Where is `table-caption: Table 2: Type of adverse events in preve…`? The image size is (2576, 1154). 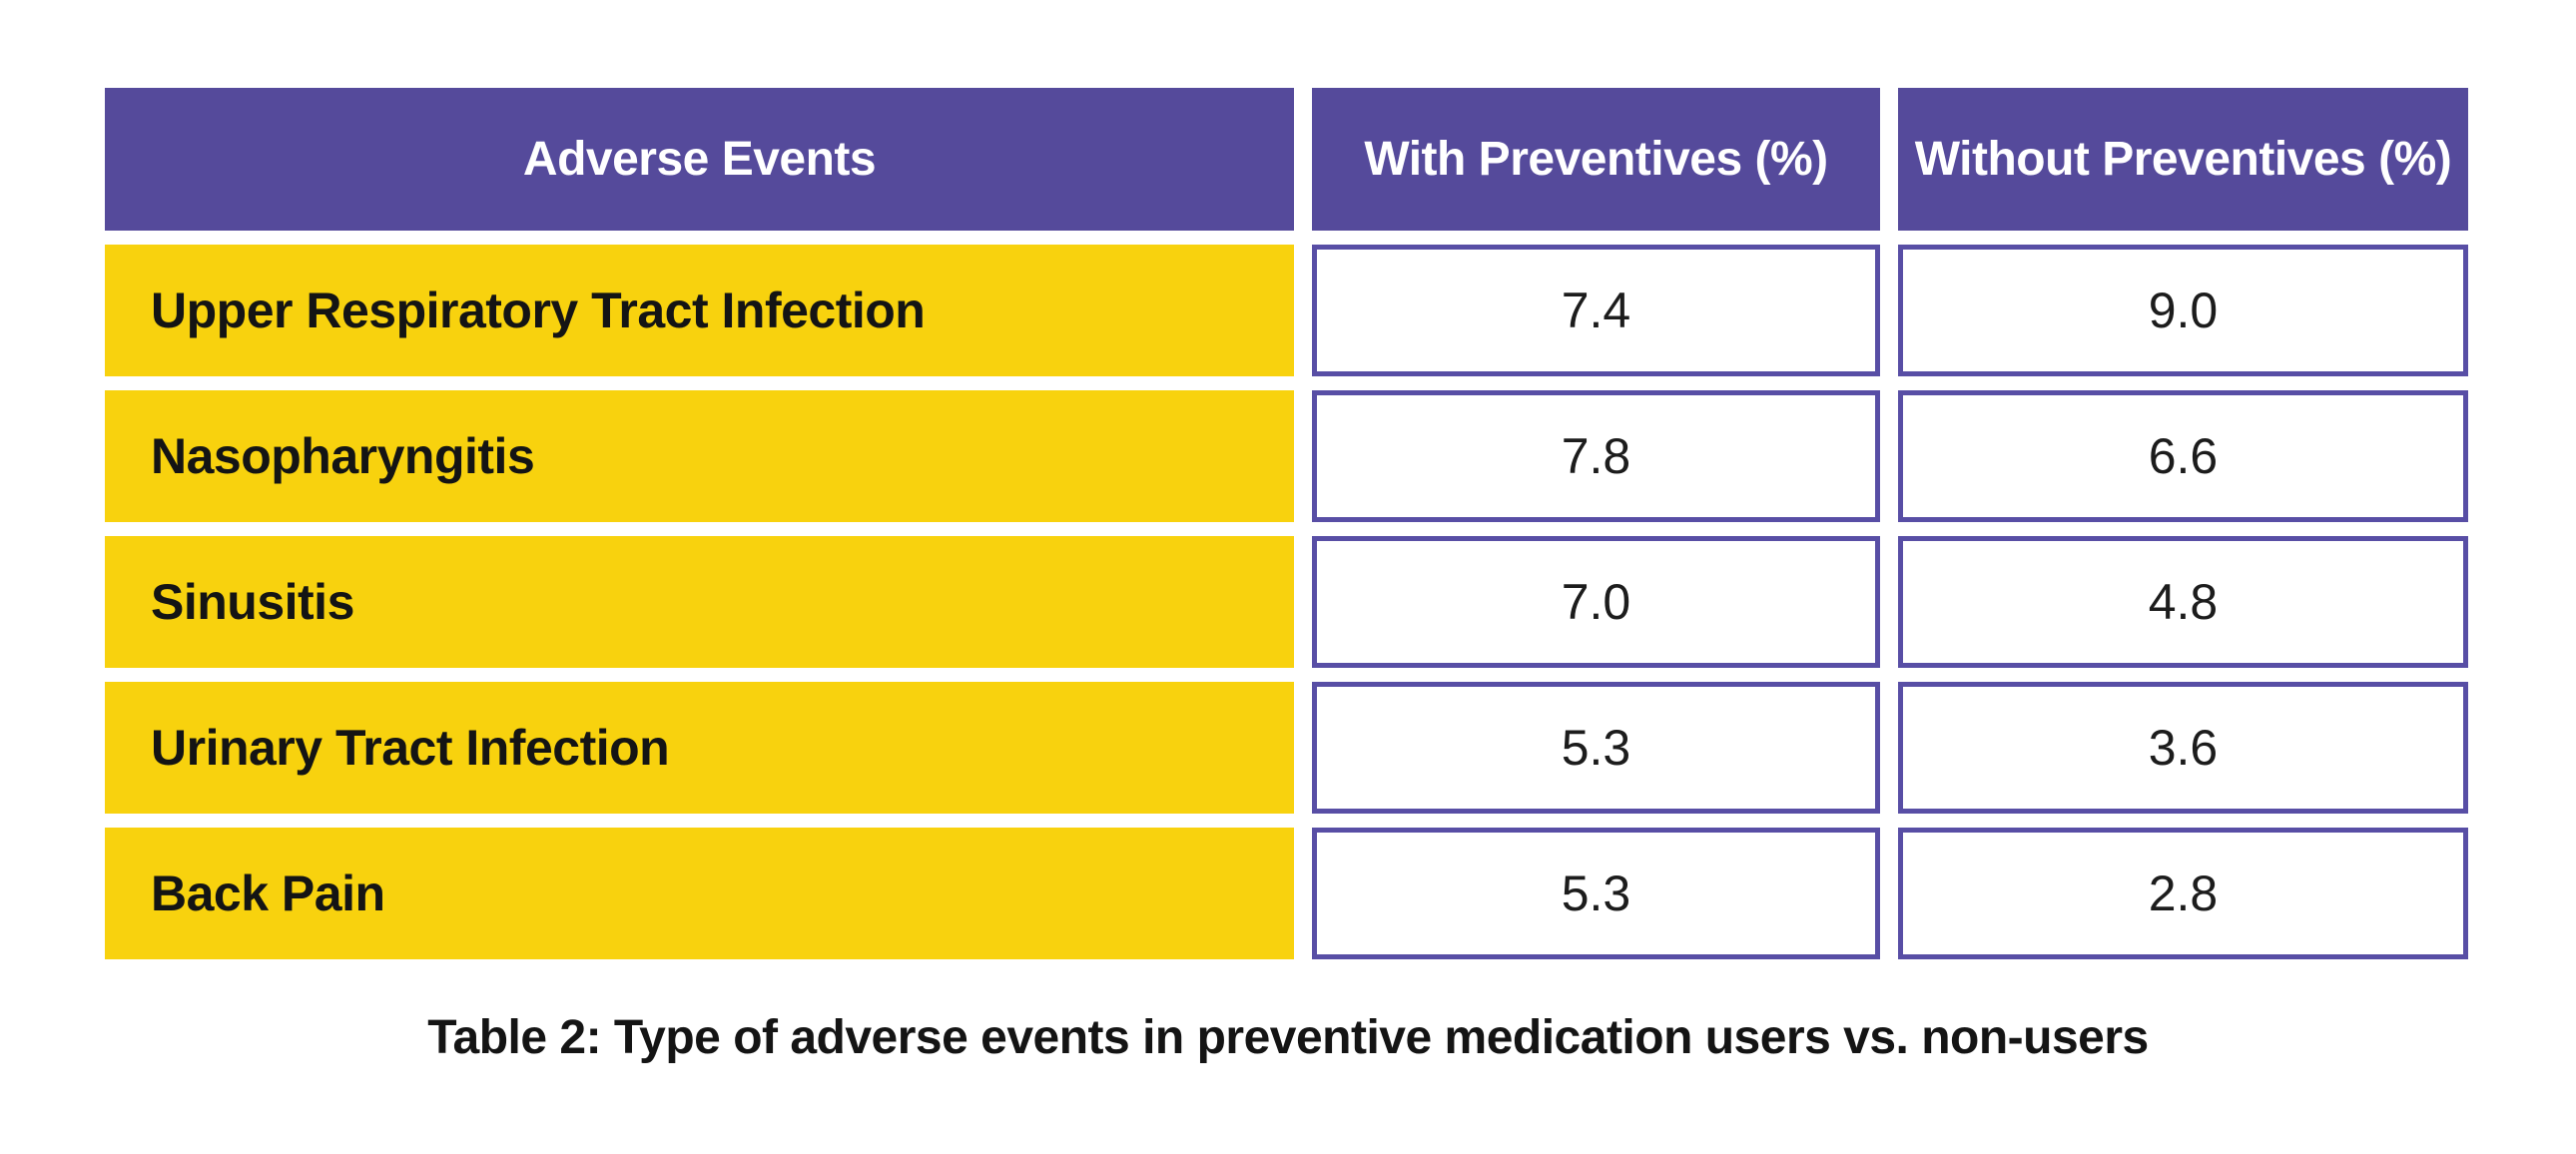 table-caption: Table 2: Type of adverse events in preve… is located at coordinates (1288, 1037).